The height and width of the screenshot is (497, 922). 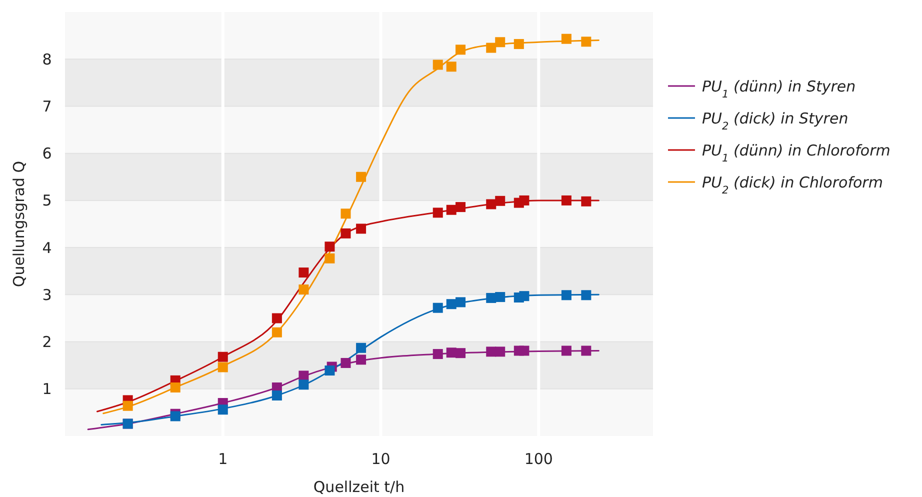 What do you see at coordinates (775, 120) in the screenshot?
I see `legend-label: PU$_{2}$ (dick) in Styren` at bounding box center [775, 120].